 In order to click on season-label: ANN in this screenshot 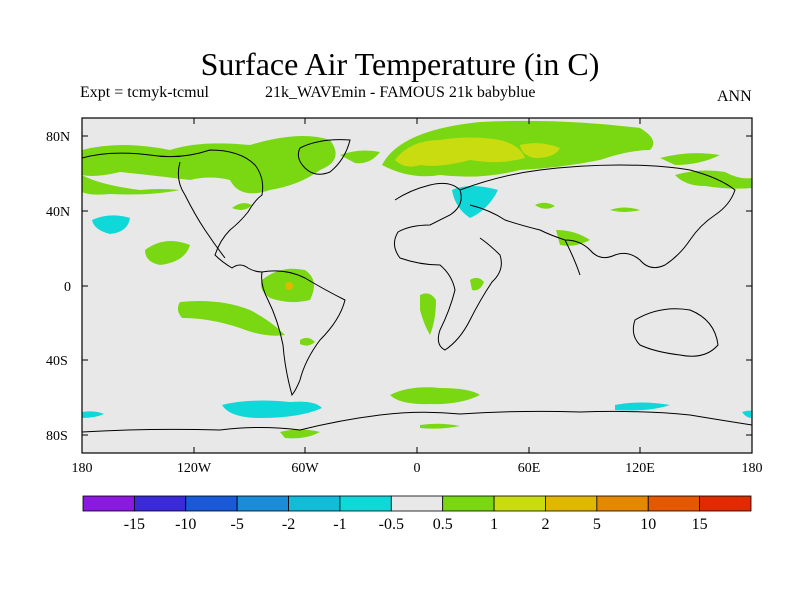, I will do `click(734, 96)`.